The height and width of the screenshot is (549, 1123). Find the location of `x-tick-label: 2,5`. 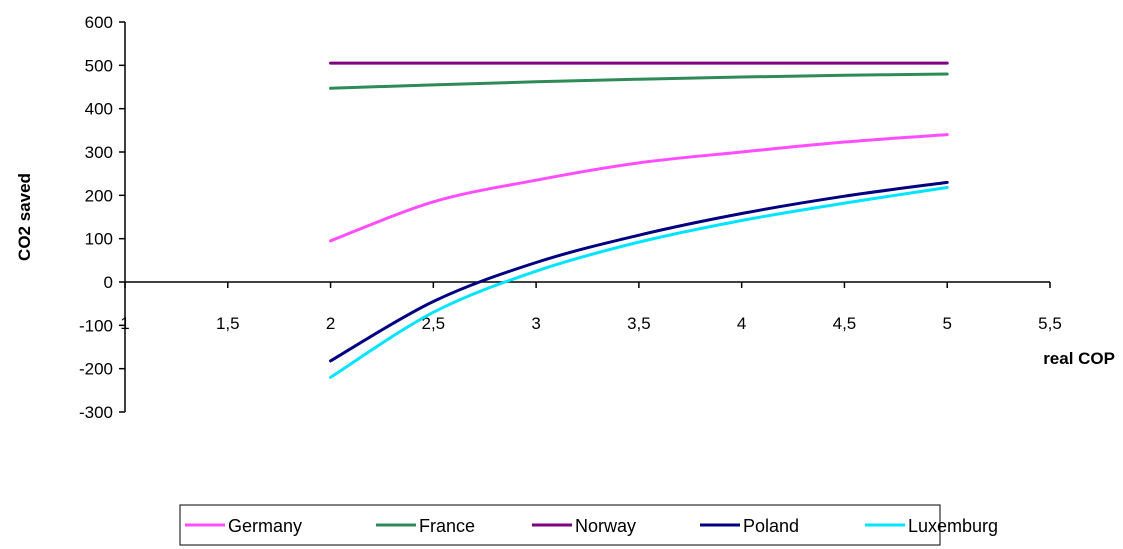

x-tick-label: 2,5 is located at coordinates (434, 323).